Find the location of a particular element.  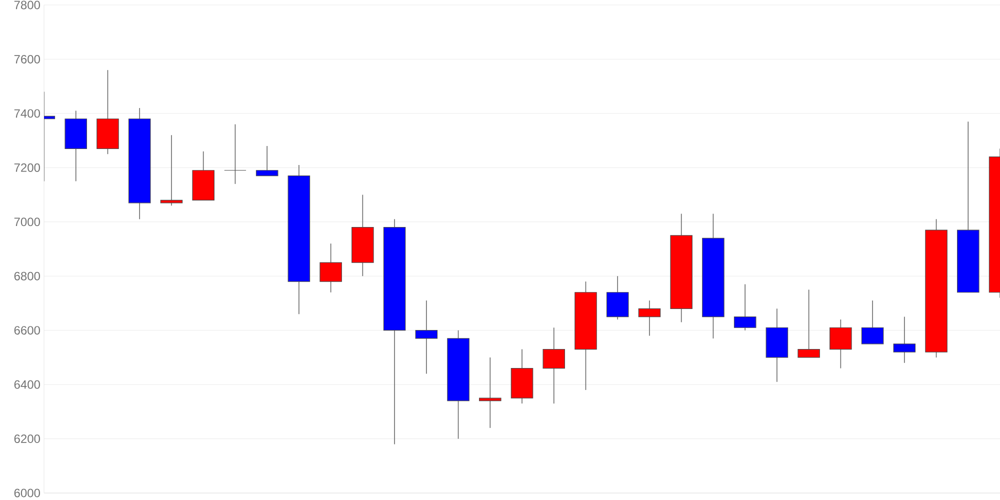

y-tick-label: 6600 is located at coordinates (27, 330).